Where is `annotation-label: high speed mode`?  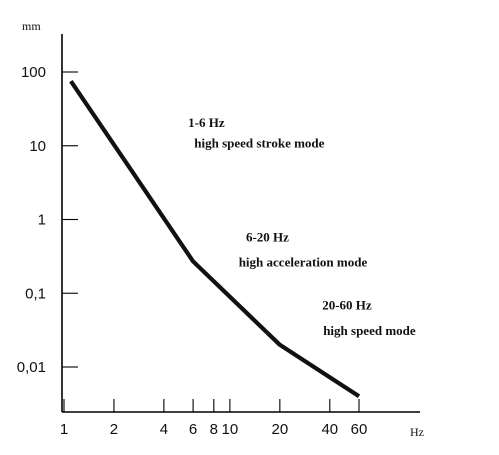 annotation-label: high speed mode is located at coordinates (369, 330).